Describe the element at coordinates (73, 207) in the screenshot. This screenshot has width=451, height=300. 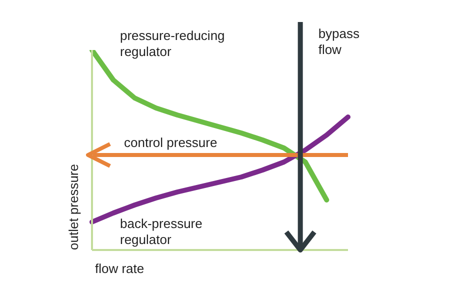
I see `y-axis-title: outlet pressure` at that location.